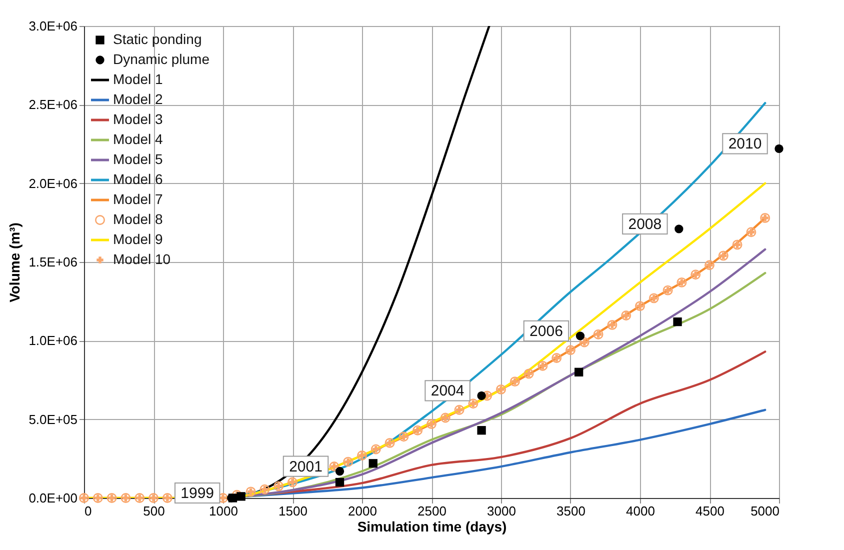 The image size is (844, 550). I want to click on x-tick-label: 2500, so click(432, 511).